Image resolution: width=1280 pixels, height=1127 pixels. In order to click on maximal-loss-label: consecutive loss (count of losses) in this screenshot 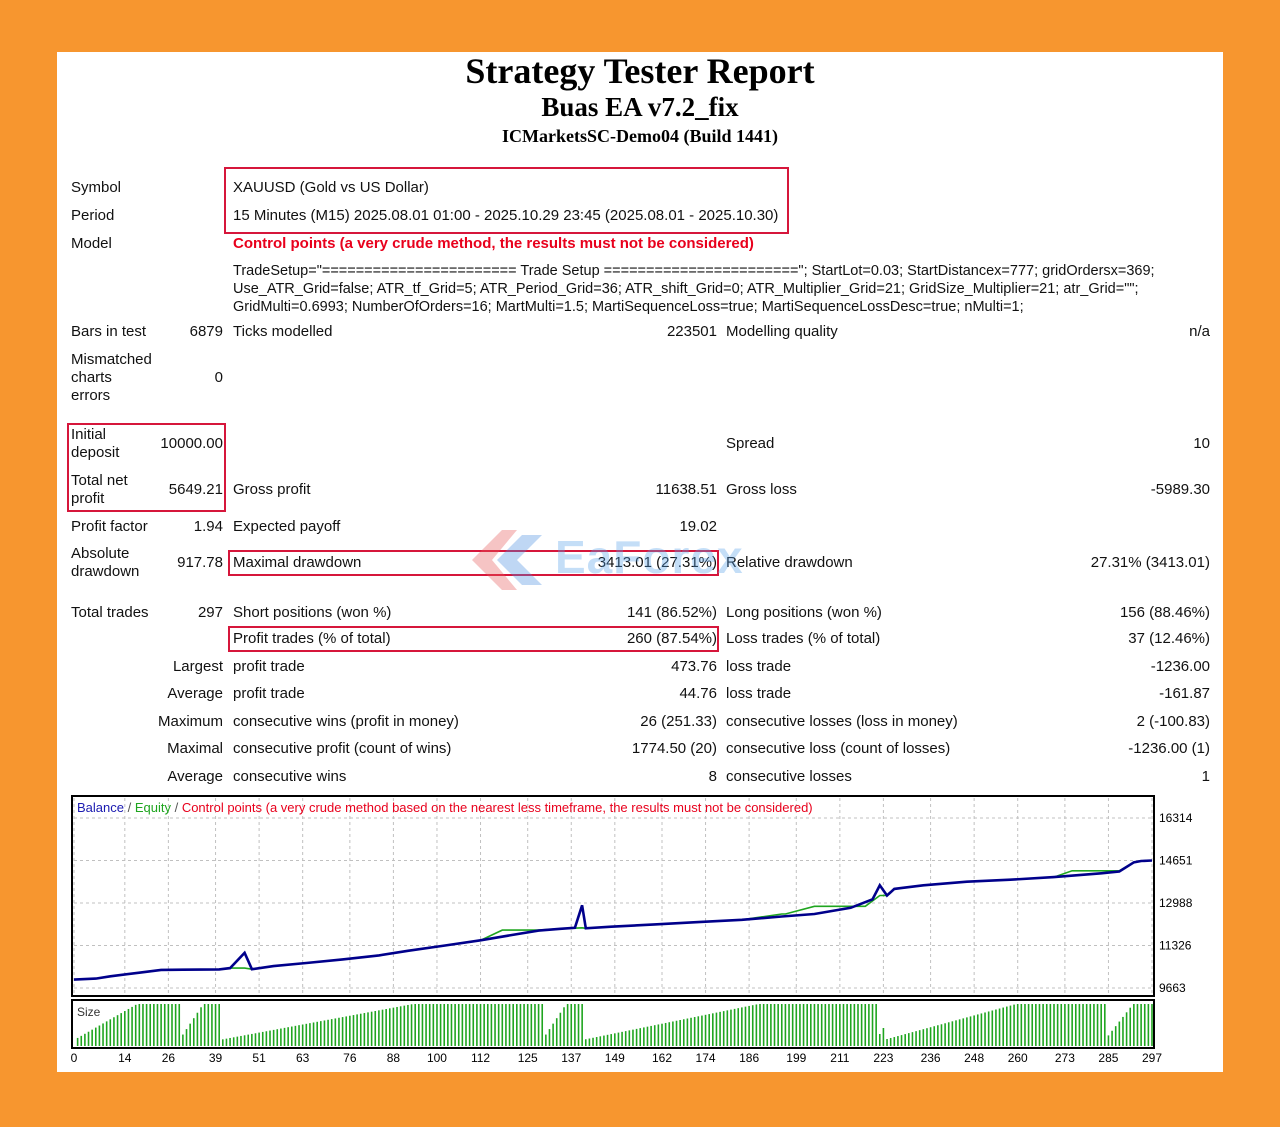, I will do `click(838, 748)`.